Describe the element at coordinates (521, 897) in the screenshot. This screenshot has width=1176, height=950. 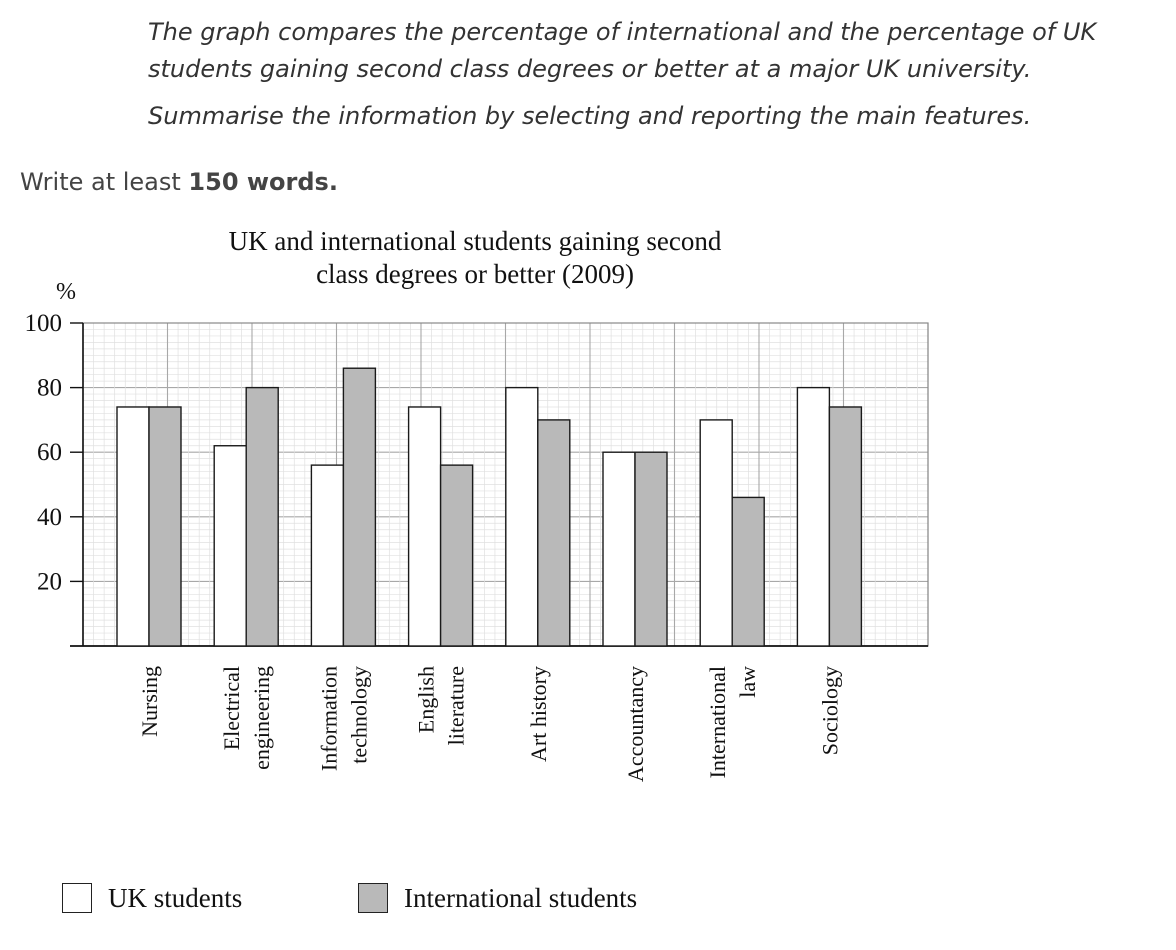
I see `legend-label-international: International students` at that location.